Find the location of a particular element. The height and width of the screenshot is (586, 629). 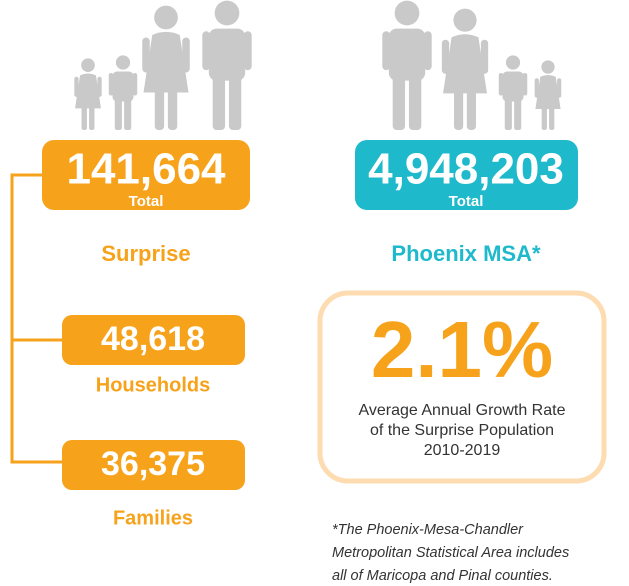

region-name: Phoenix MSA* is located at coordinates (466, 253).